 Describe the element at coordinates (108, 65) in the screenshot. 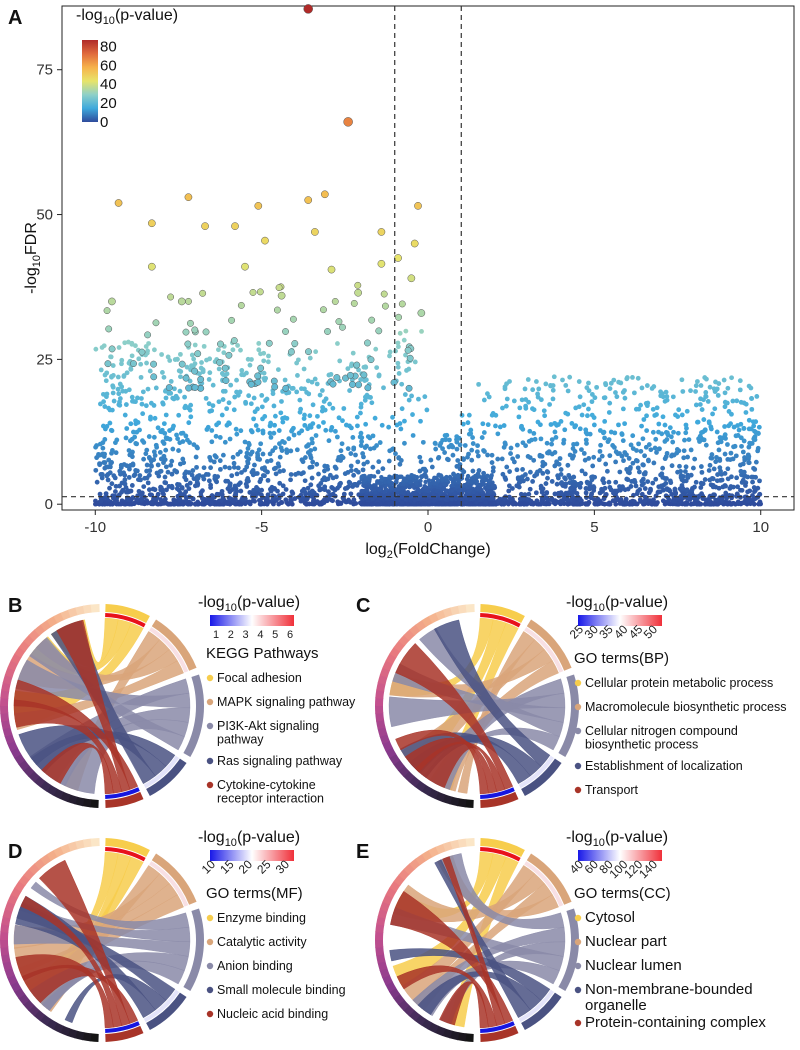

I see `legend-tick-label: 60` at that location.